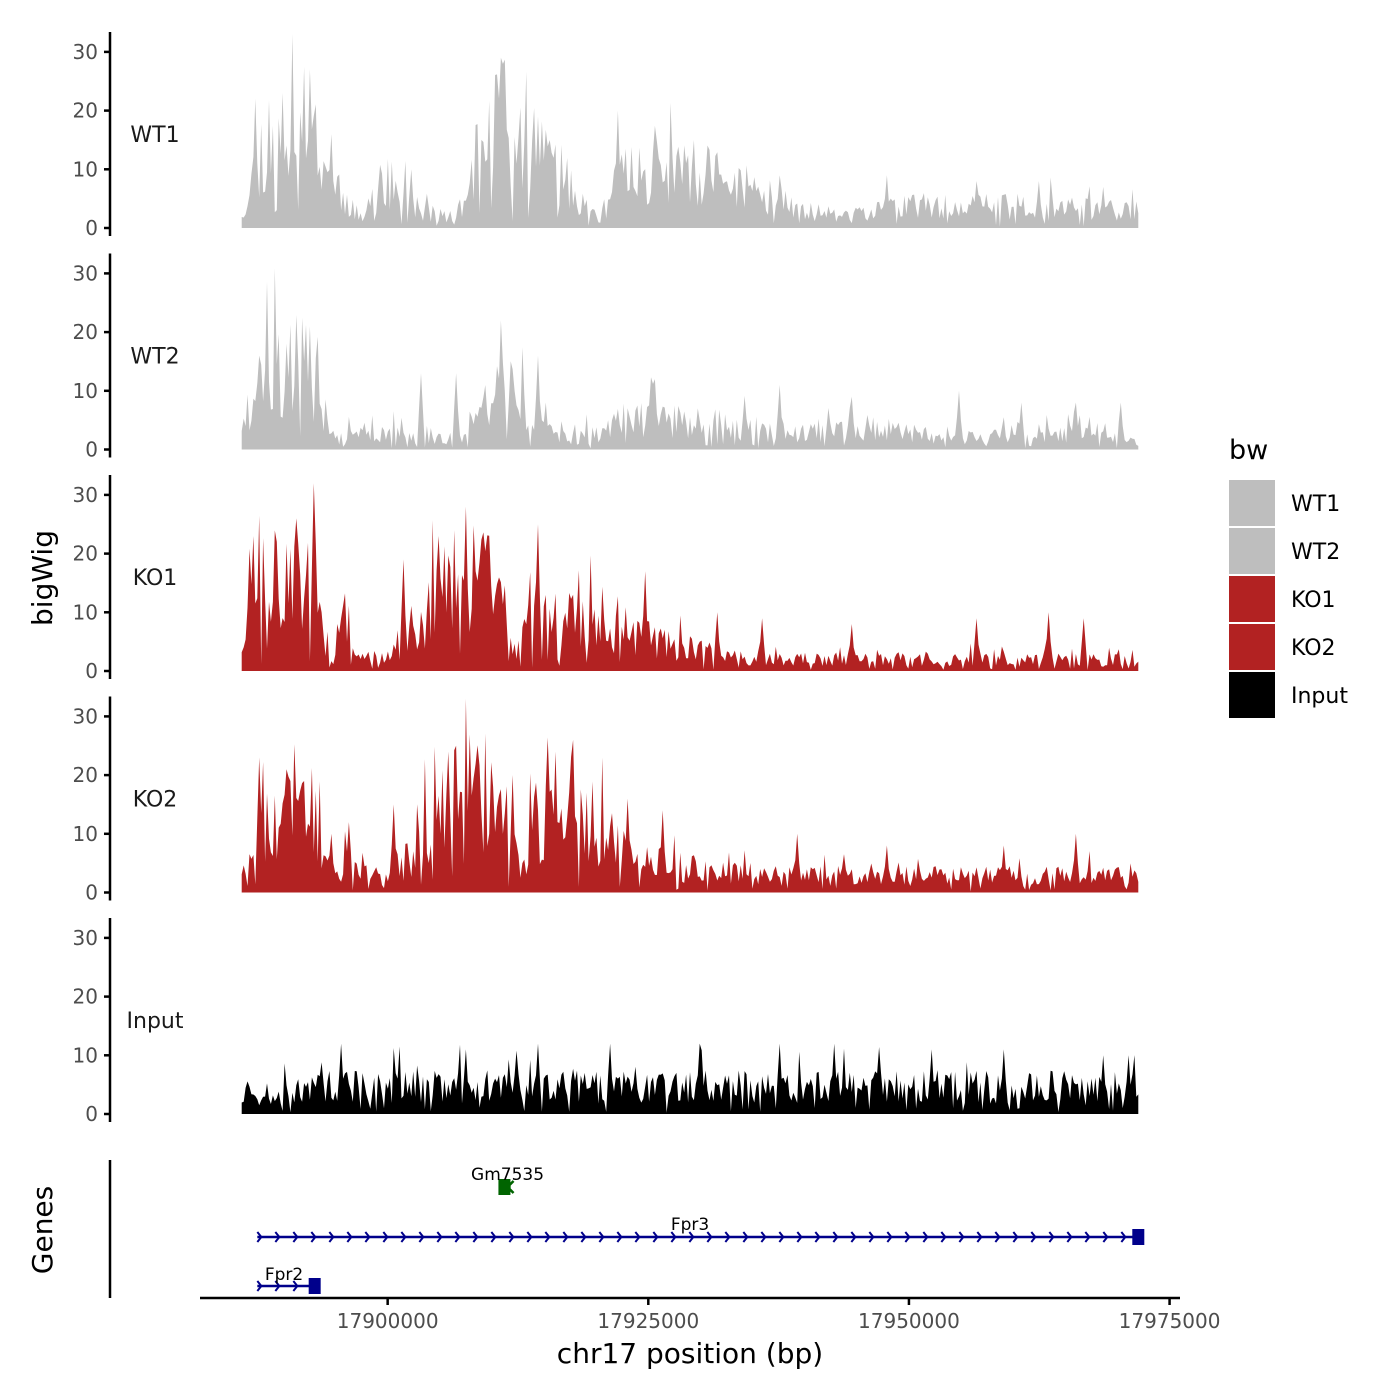  I want to click on track-label: WT2, so click(154, 357).